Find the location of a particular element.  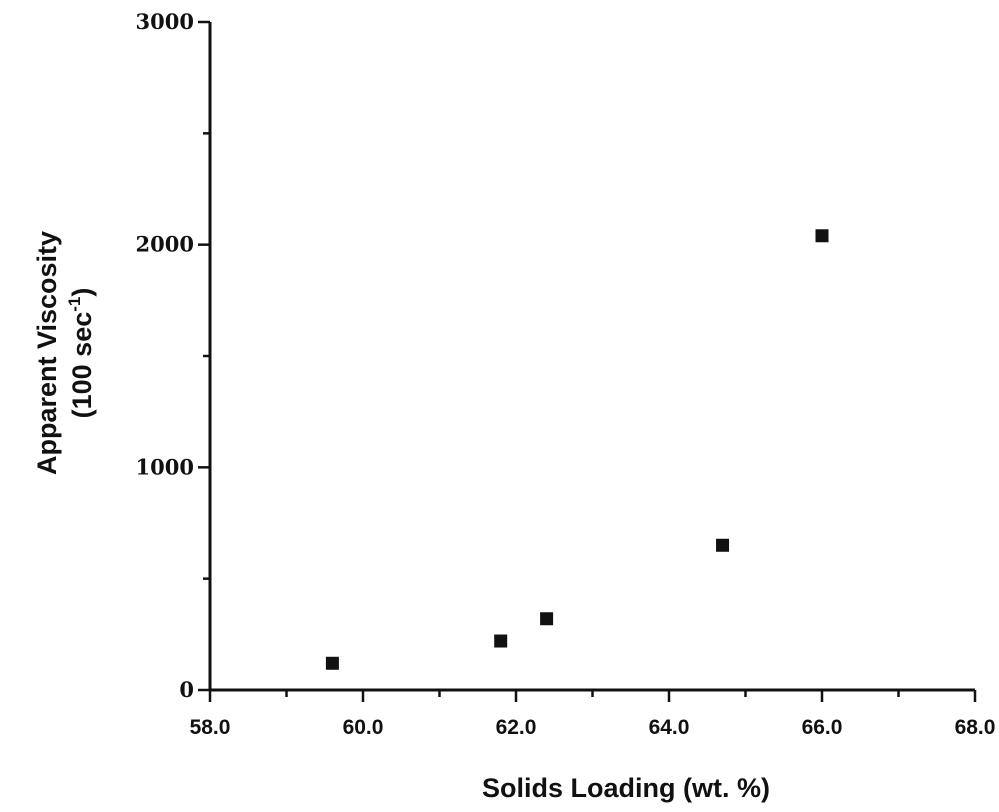

y-axis-units-prefix: (100 sec is located at coordinates (82, 365).